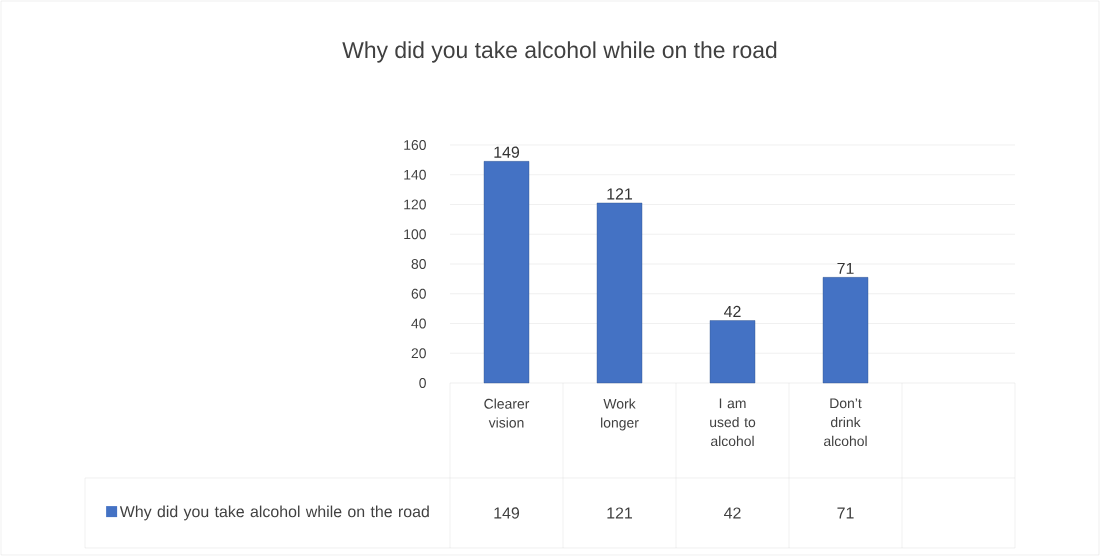  What do you see at coordinates (732, 513) in the screenshot?
I see `text: 42` at bounding box center [732, 513].